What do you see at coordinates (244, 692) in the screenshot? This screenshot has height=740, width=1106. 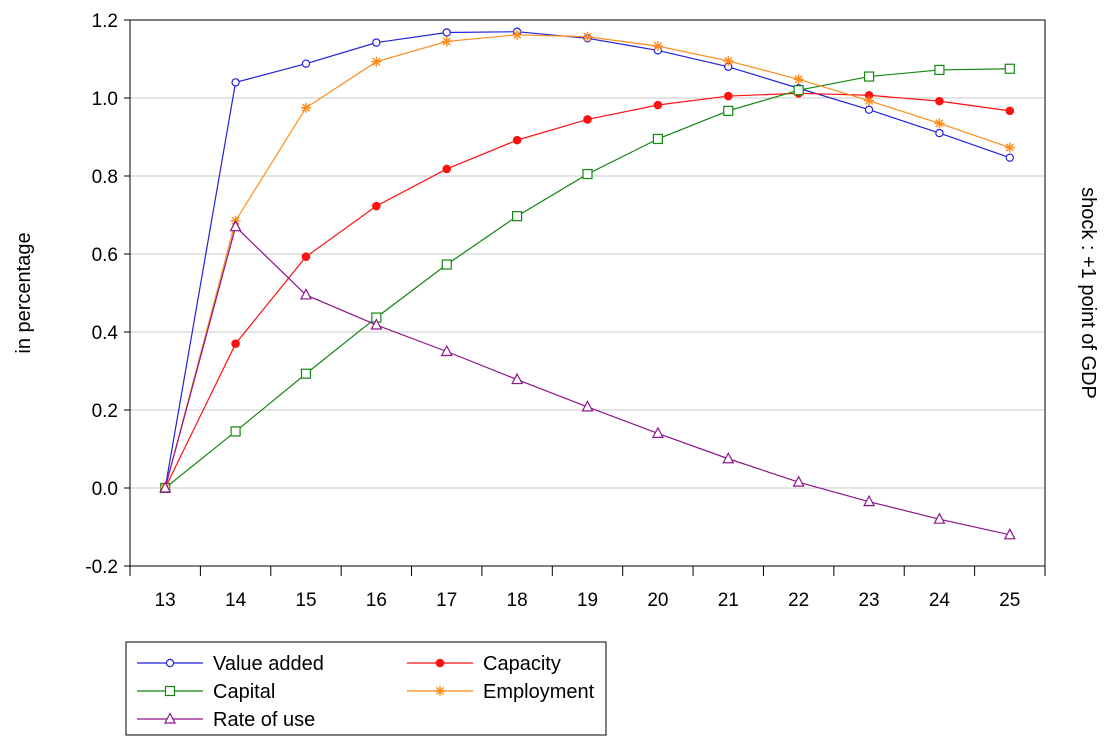 I see `legend-label: Capital` at bounding box center [244, 692].